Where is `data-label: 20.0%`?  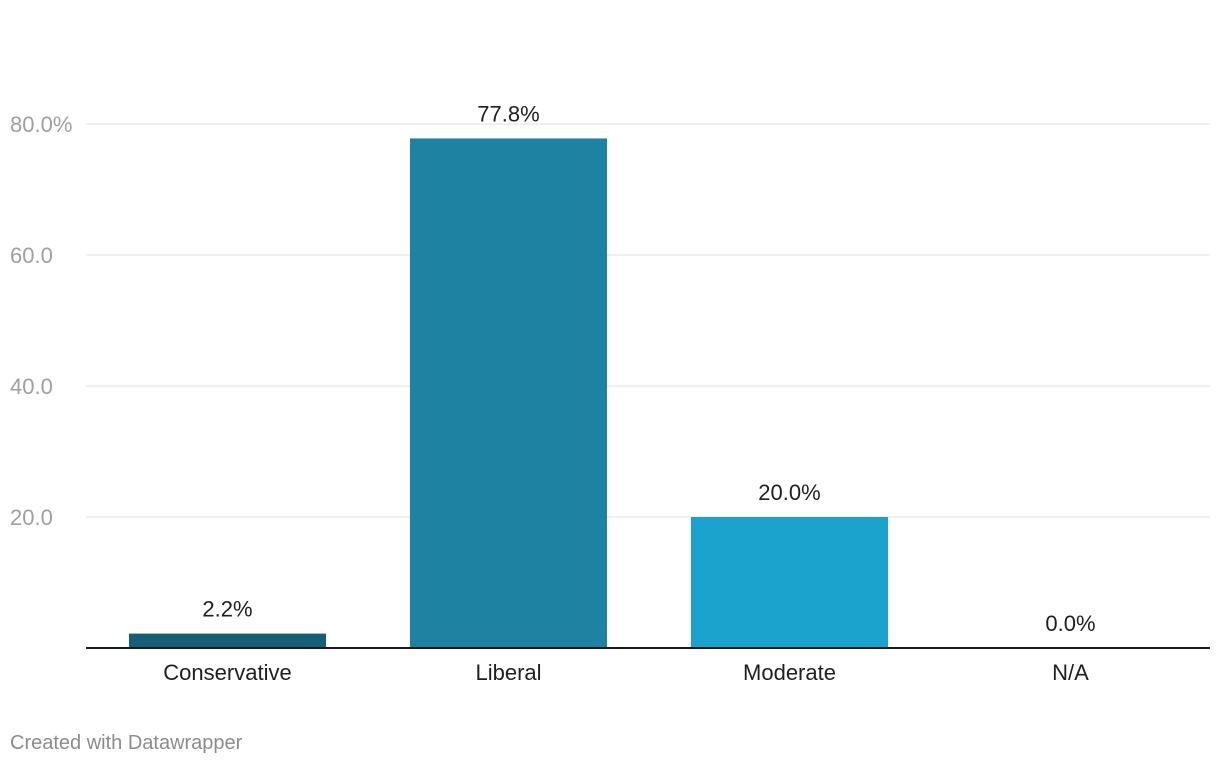
data-label: 20.0% is located at coordinates (789, 492).